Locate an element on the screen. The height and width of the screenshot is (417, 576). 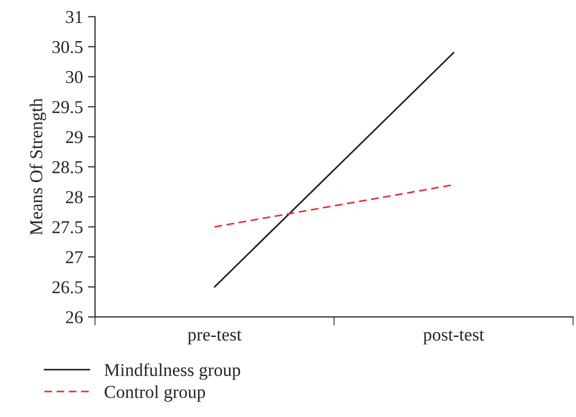
y-tick-label: 30 is located at coordinates (74, 77).